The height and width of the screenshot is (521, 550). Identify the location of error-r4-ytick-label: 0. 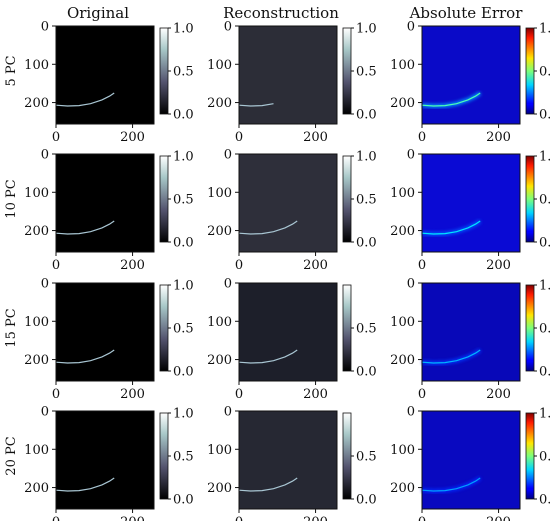
(411, 412).